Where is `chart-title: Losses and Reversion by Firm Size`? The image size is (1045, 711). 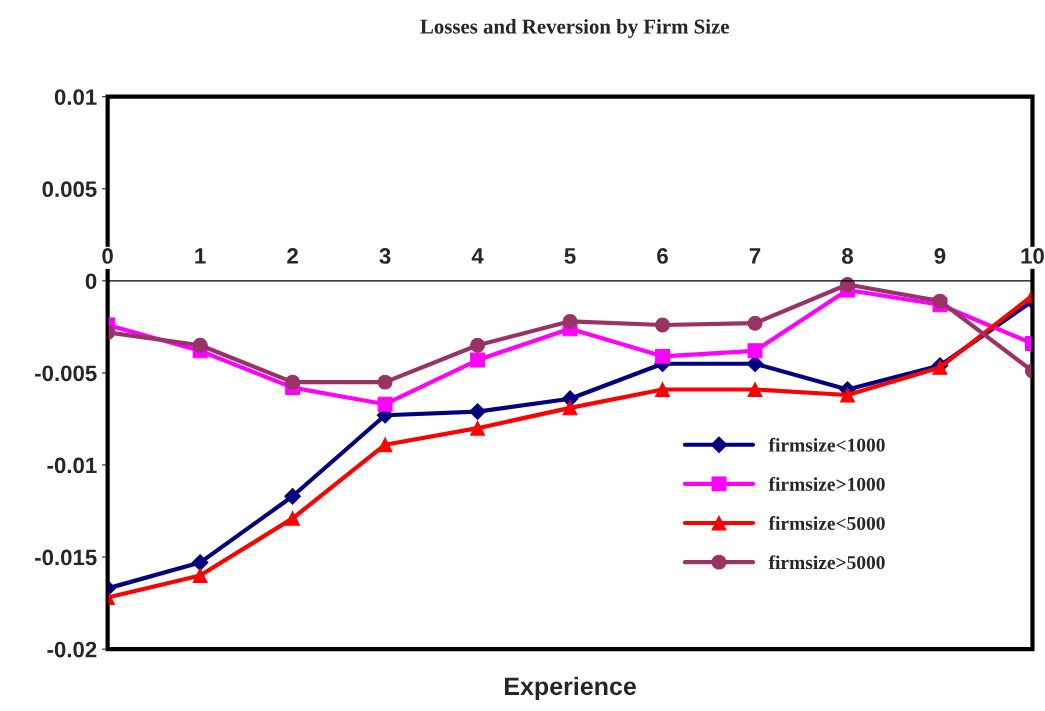
chart-title: Losses and Reversion by Firm Size is located at coordinates (575, 28).